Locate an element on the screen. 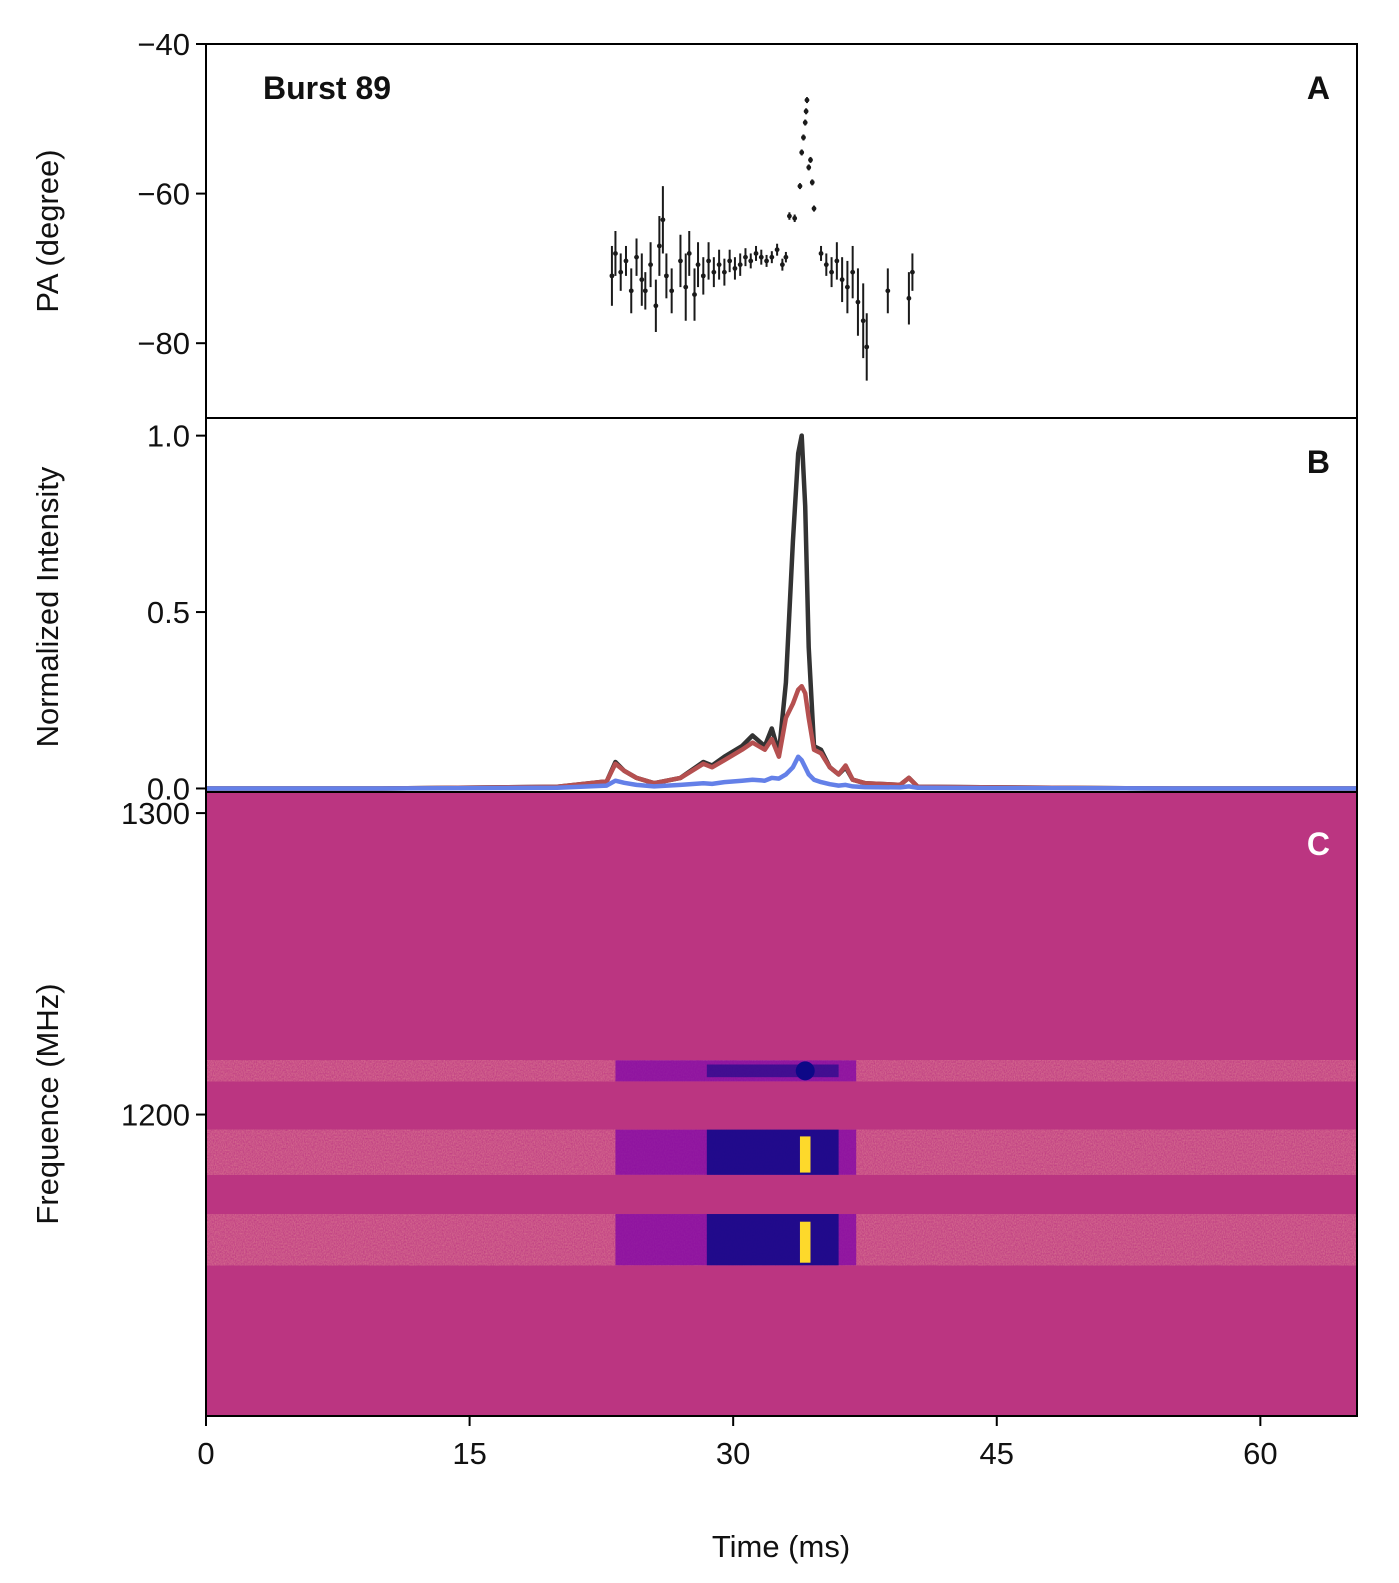  x-tick-label: 60 is located at coordinates (1260, 1453).